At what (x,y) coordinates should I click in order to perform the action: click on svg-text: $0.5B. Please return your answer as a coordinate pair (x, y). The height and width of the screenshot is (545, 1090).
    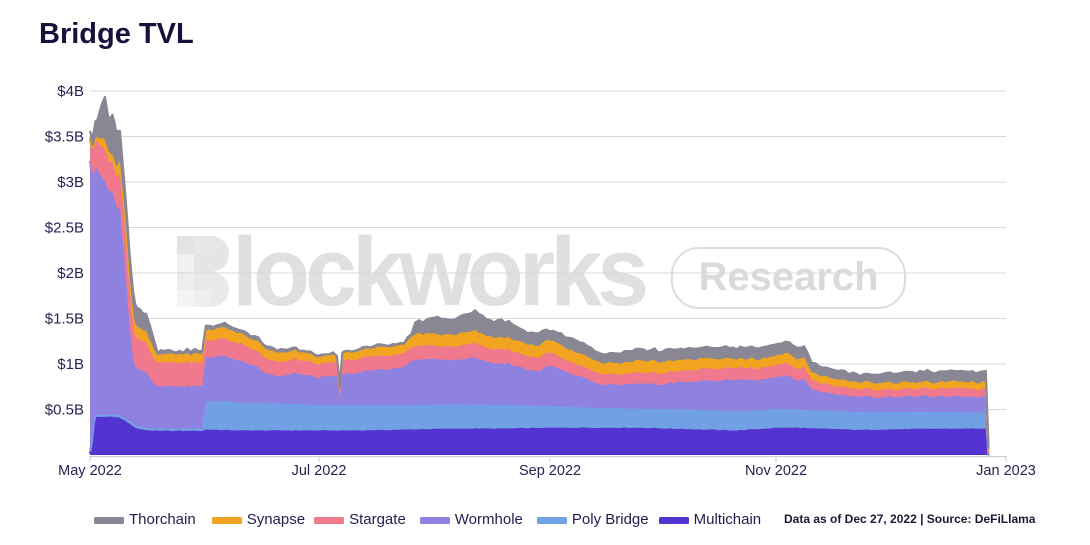
    Looking at the image, I should click on (64, 410).